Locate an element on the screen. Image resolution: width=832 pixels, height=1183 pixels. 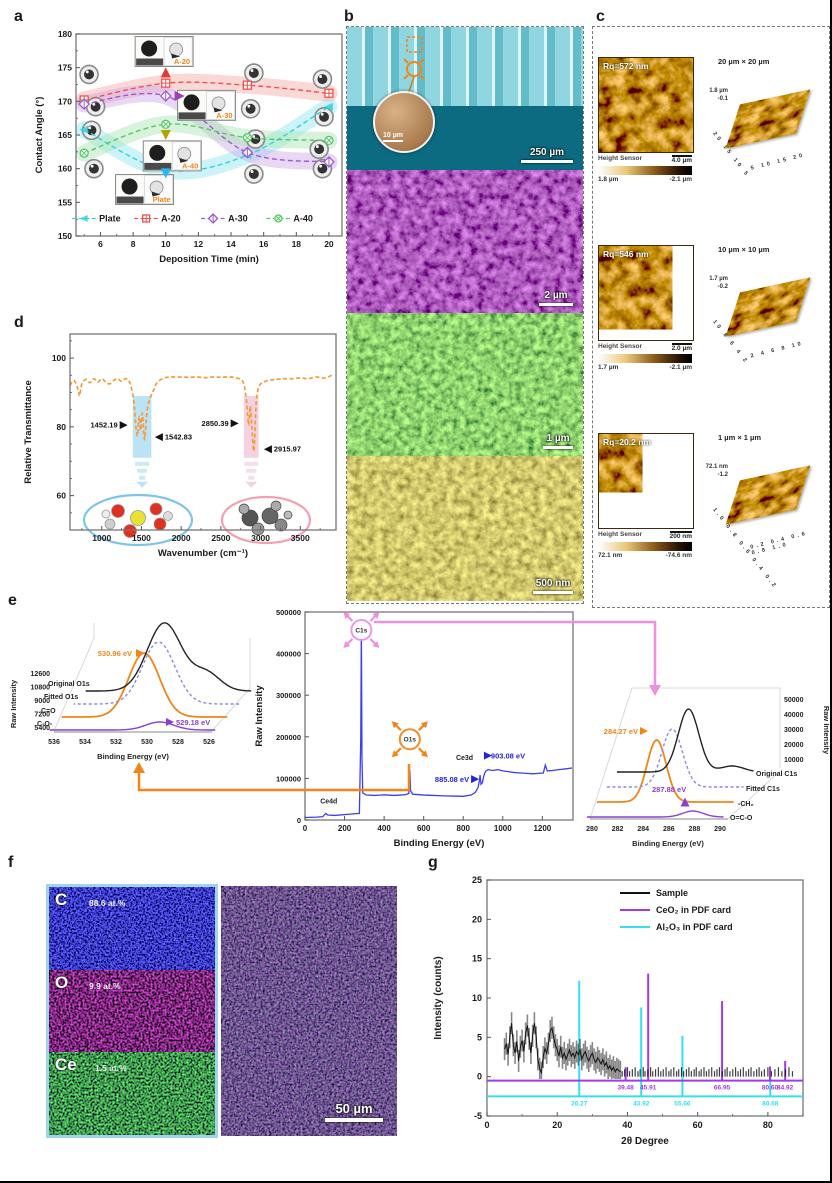
svg-text: 2500 is located at coordinates (220, 538).